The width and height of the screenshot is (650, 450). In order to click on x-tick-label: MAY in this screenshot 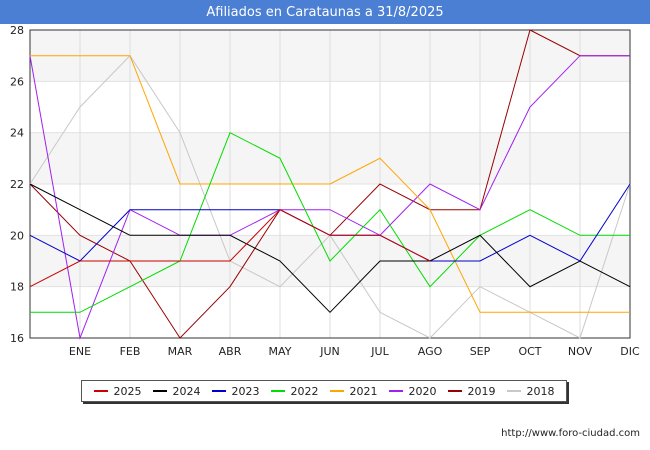, I will do `click(280, 351)`.